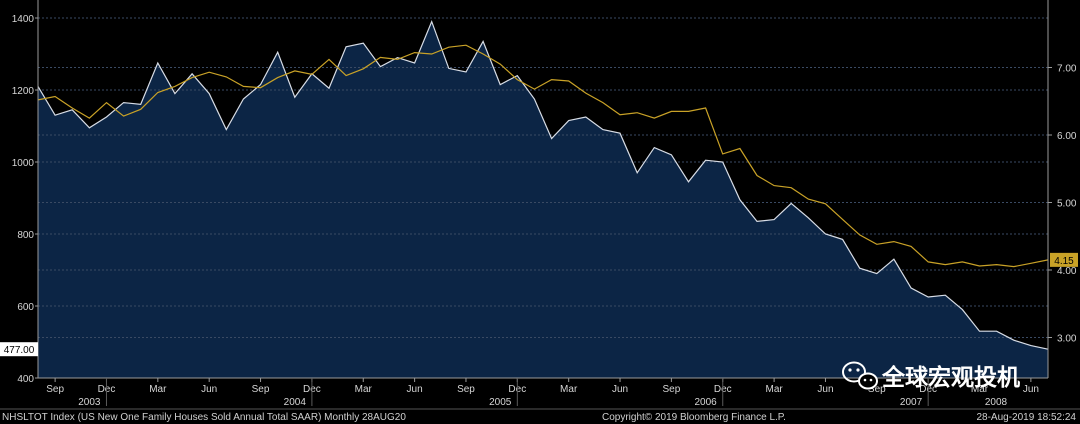 The height and width of the screenshot is (424, 1080). I want to click on wechat-icon, so click(860, 375).